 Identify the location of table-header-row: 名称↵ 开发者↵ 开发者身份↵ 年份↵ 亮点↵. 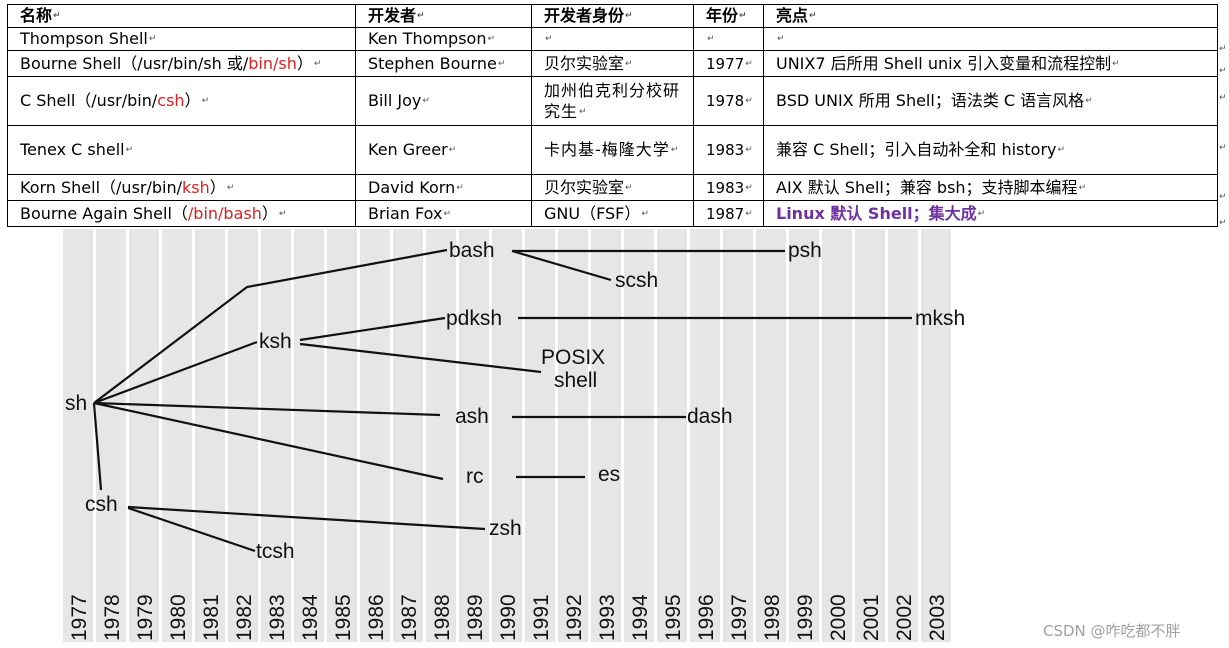
(612, 16).